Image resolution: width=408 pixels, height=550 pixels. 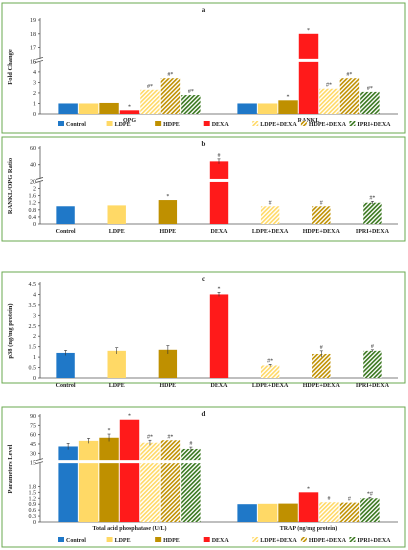 What do you see at coordinates (270, 386) in the screenshot?
I see `x-category-label: LDPE+DEXA` at bounding box center [270, 386].